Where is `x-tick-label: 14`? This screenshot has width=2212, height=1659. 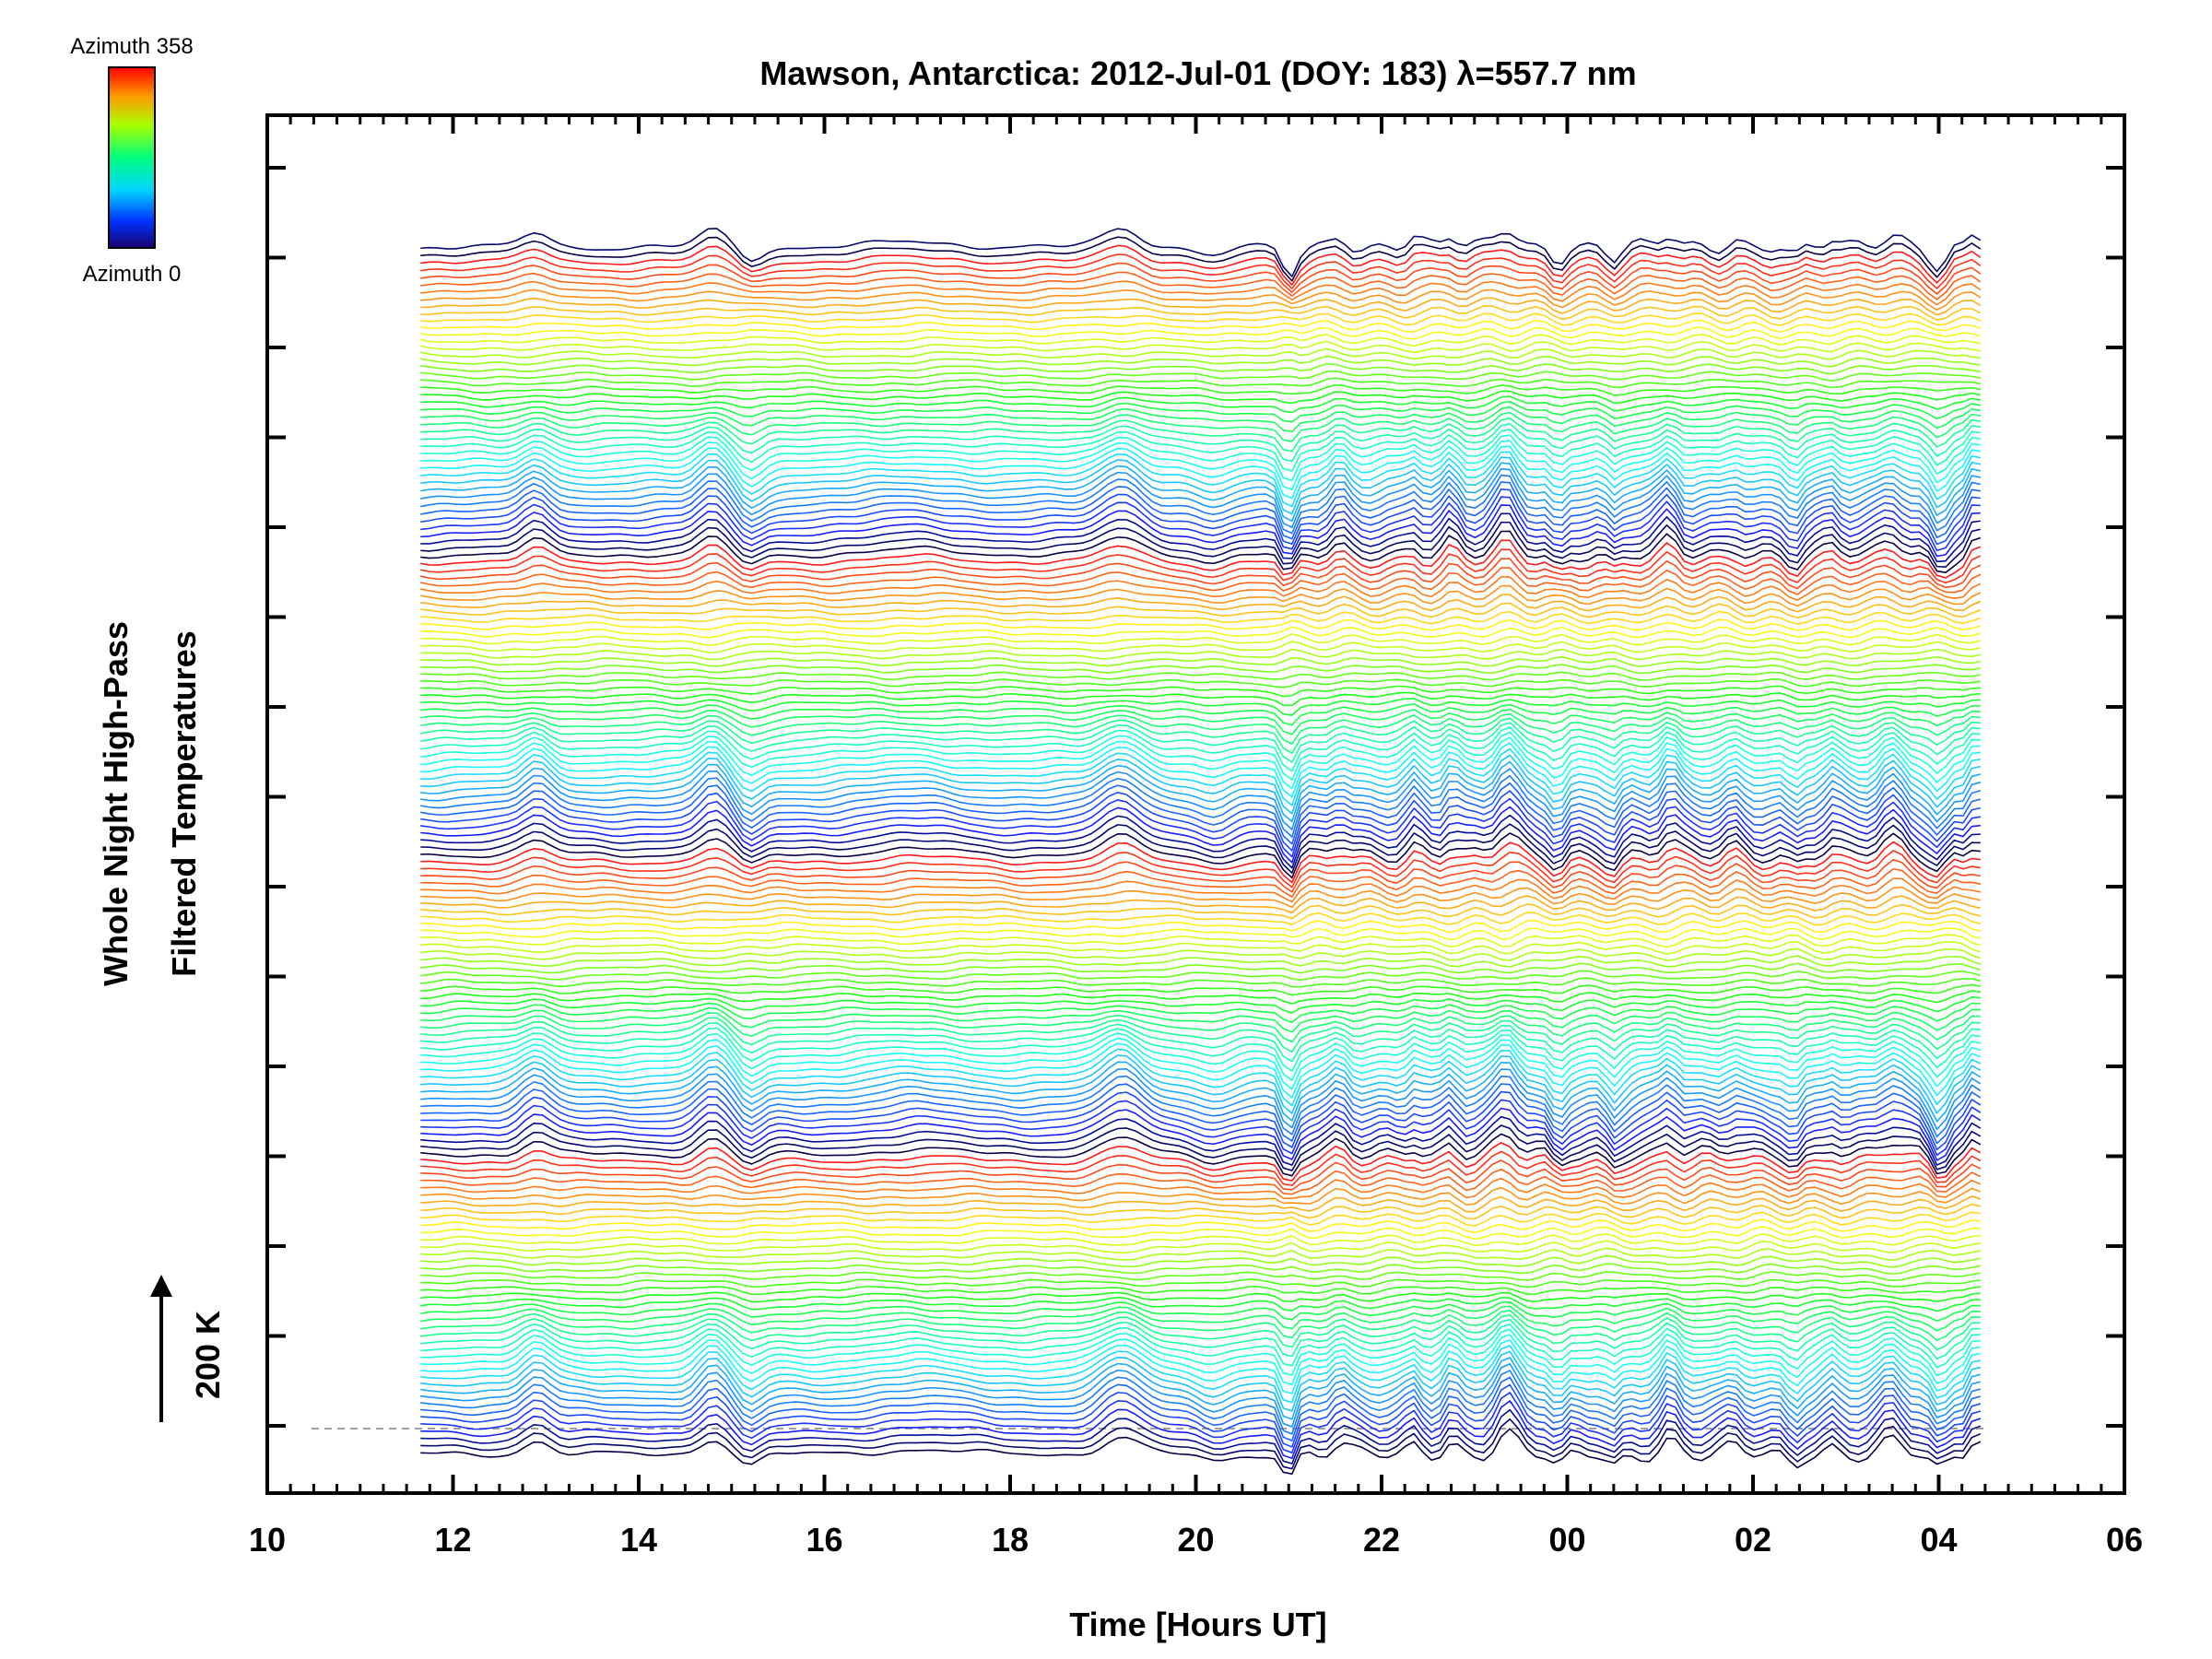 x-tick-label: 14 is located at coordinates (638, 1540).